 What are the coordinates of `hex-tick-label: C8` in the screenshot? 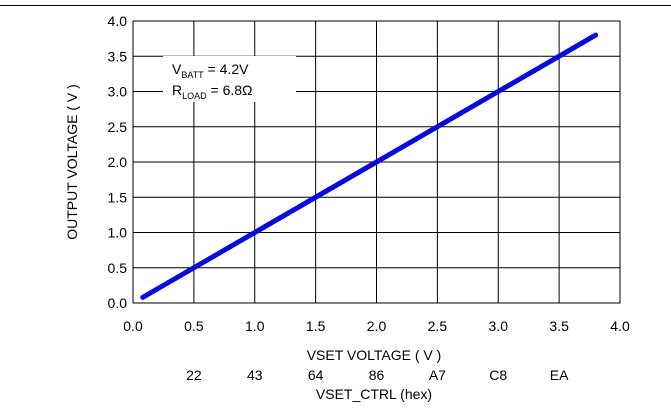 It's located at (498, 375).